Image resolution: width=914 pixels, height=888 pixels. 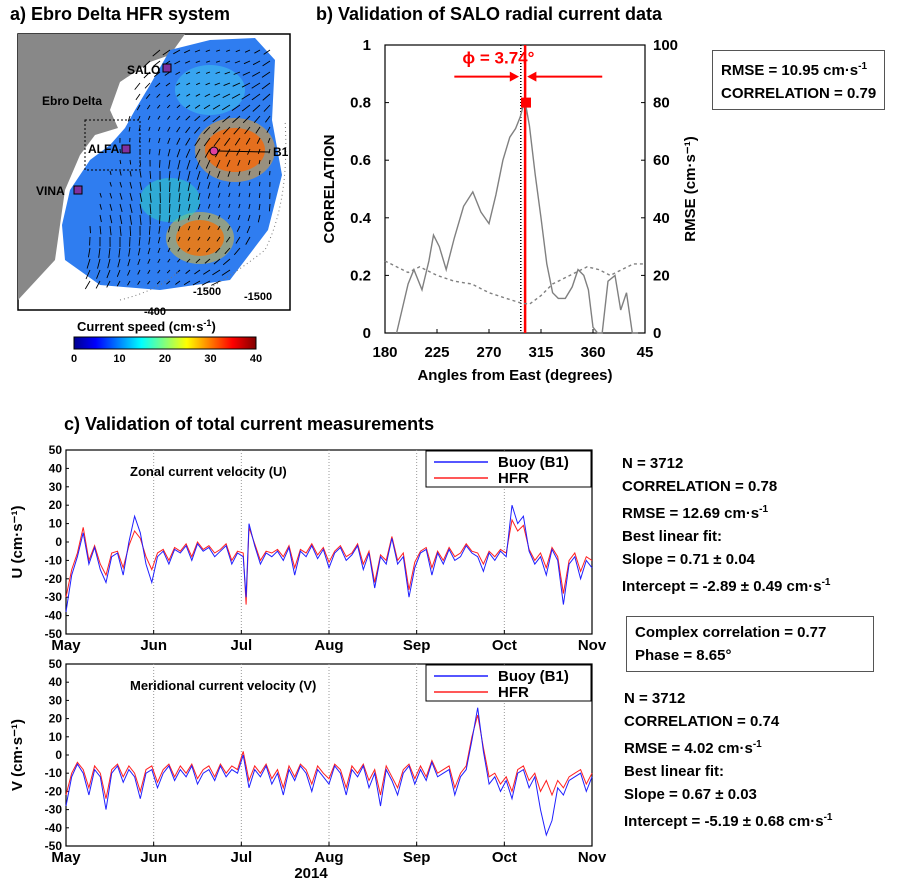 What do you see at coordinates (799, 93) in the screenshot?
I see `radial-correlation: CORRELATION = 0.79` at bounding box center [799, 93].